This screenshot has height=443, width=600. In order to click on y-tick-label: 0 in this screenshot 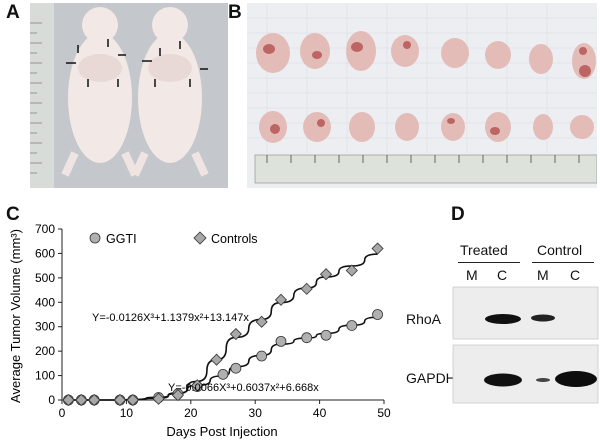, I will do `click(51, 400)`.